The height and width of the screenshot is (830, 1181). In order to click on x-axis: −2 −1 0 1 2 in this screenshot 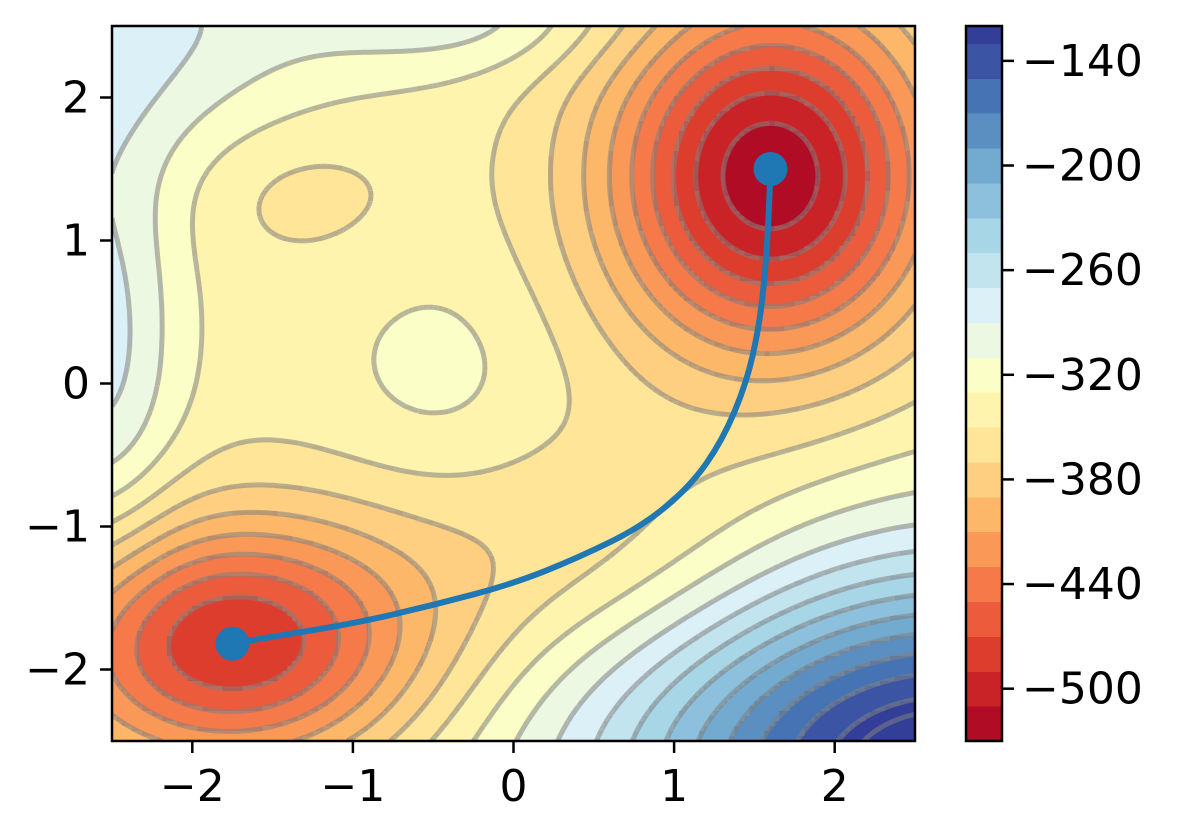, I will do `click(504, 776)`.